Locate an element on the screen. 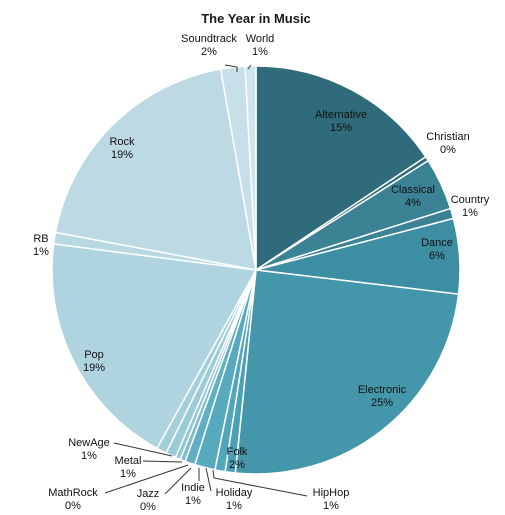 Image resolution: width=505 pixels, height=515 pixels. slice-percent-folk: 2% is located at coordinates (237, 465).